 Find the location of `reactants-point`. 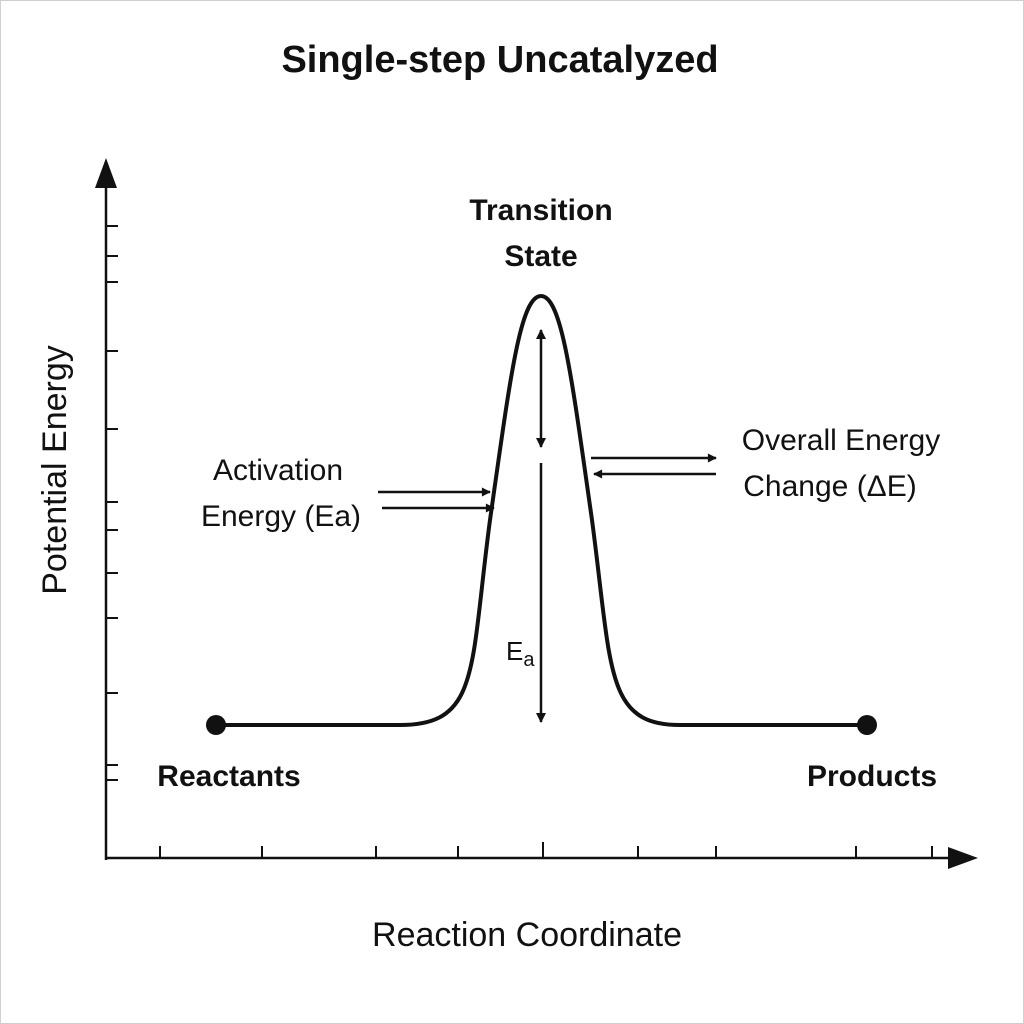

reactants-point is located at coordinates (216, 725).